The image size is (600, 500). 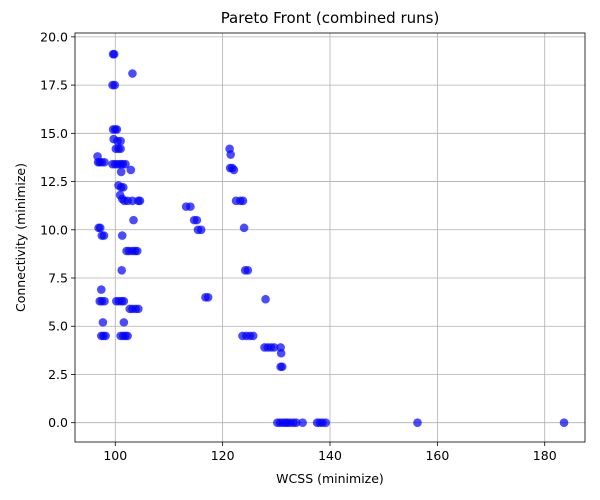 I want to click on x-tick-label: 100, so click(x=115, y=455).